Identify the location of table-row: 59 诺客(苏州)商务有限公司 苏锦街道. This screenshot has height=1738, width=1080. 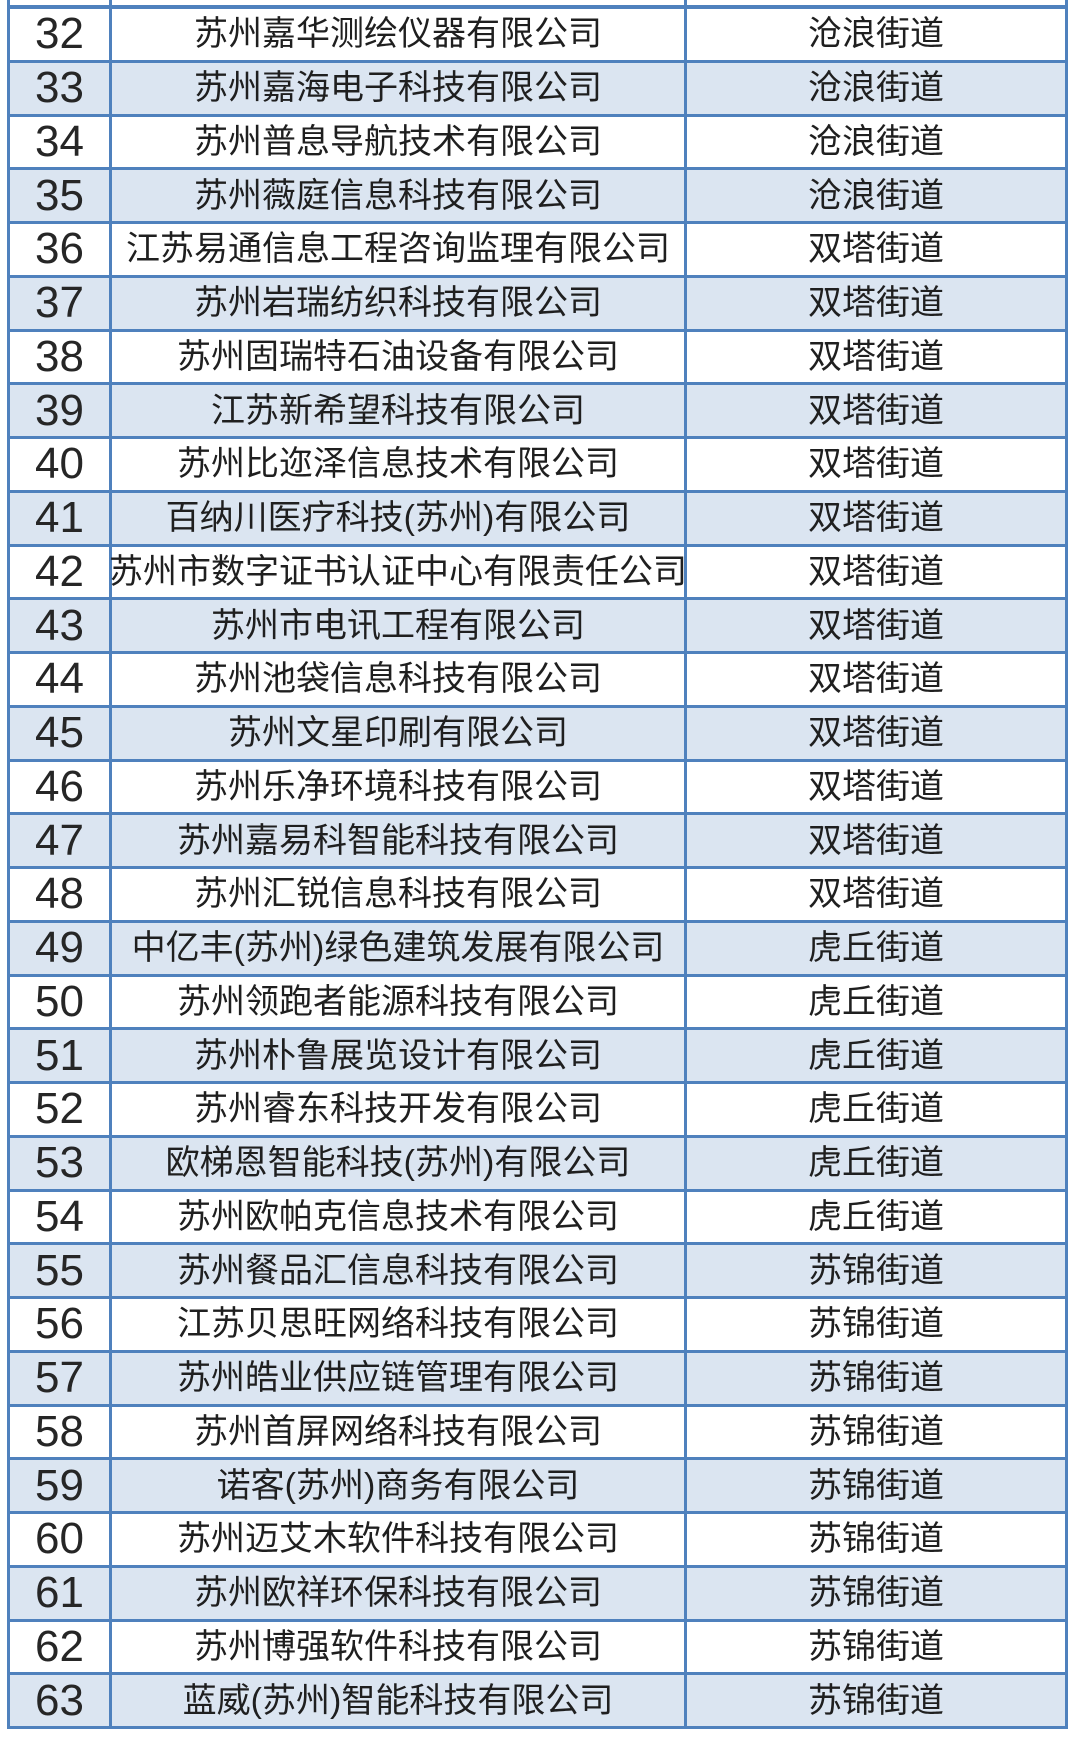
(537, 1487).